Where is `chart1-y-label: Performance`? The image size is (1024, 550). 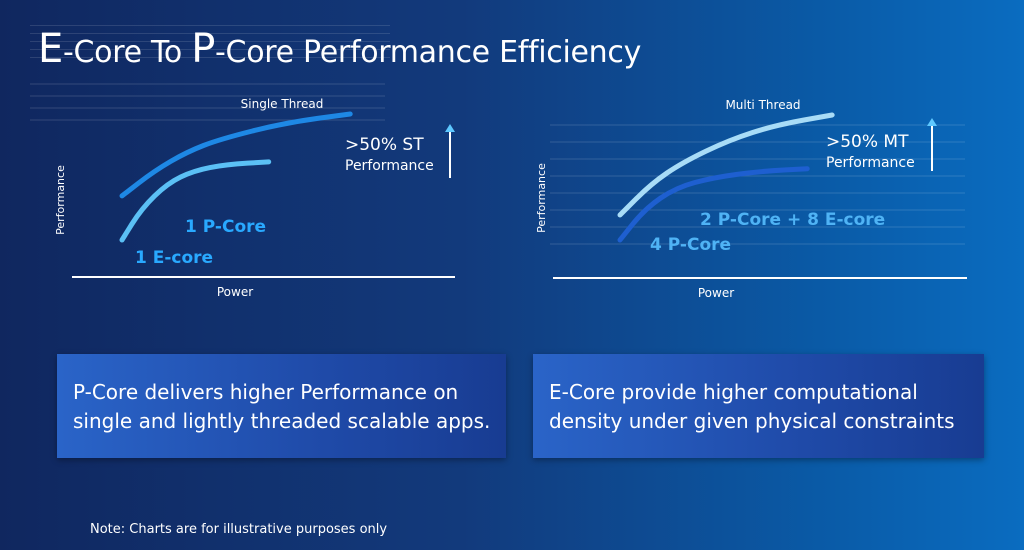 chart1-y-label: Performance is located at coordinates (60, 200).